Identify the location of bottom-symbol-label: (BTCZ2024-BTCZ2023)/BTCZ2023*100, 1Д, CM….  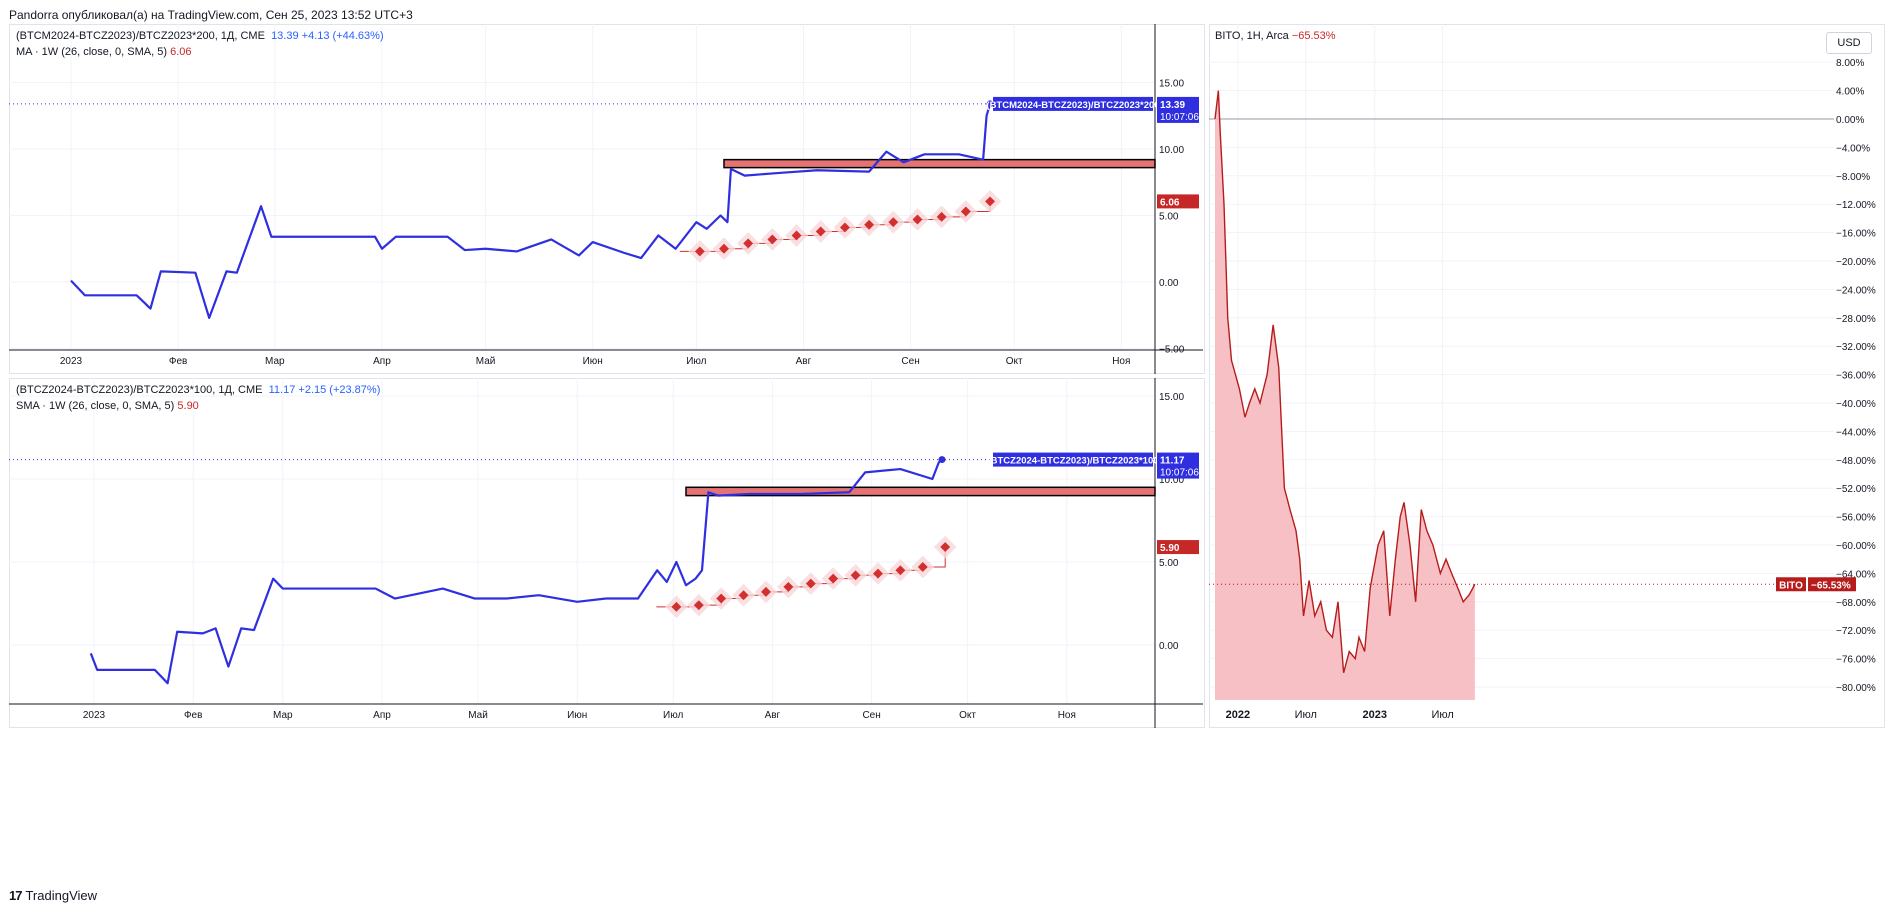
(139, 390).